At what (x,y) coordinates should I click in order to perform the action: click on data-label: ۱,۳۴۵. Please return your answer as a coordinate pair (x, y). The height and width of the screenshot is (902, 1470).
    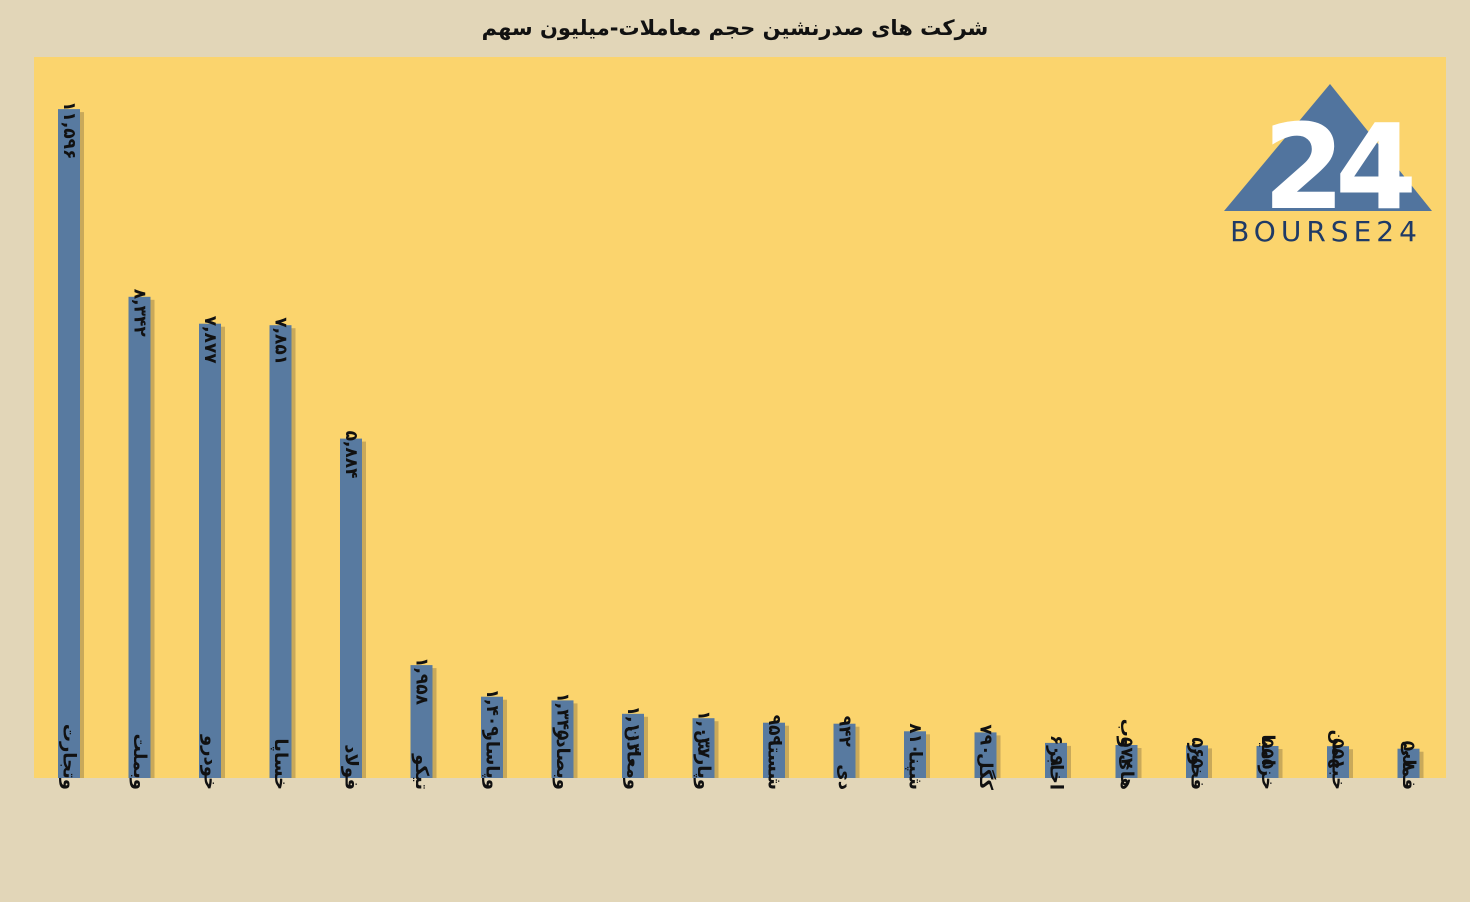
    Looking at the image, I should click on (563, 716).